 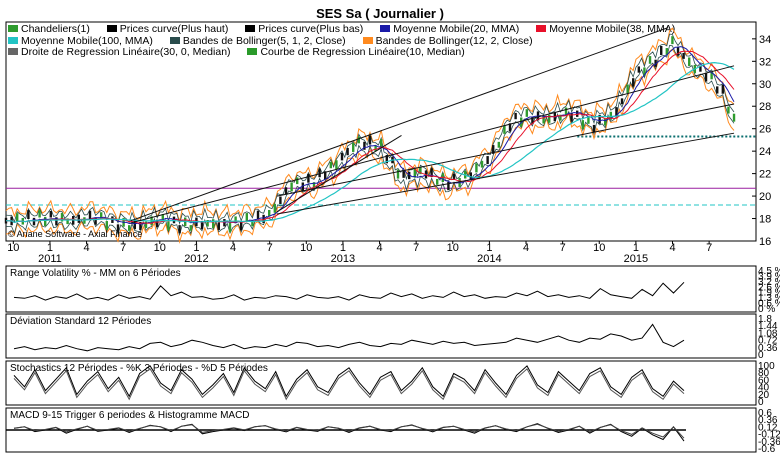 I want to click on indicator-line-d, so click(x=349, y=384).